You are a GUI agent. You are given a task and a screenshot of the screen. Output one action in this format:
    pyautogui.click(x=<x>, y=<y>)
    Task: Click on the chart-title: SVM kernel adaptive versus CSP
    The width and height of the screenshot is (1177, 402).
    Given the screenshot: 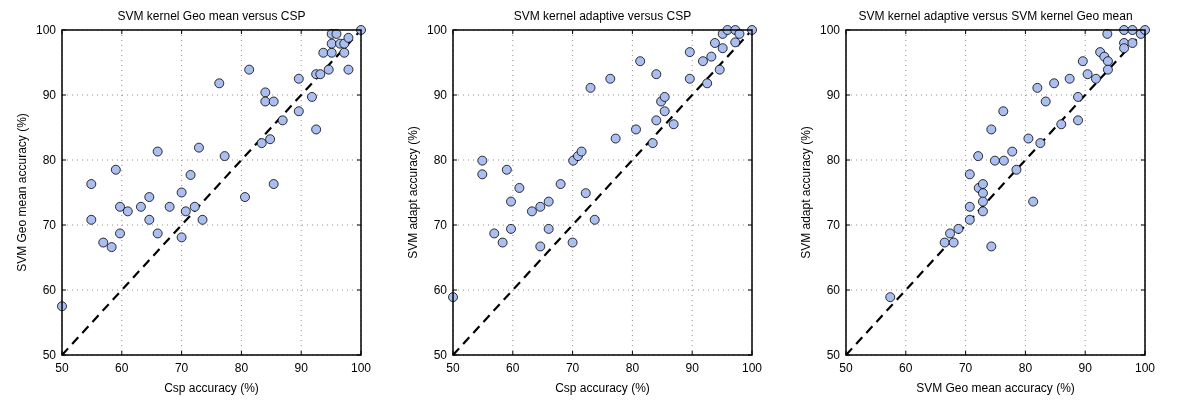 What is the action you would take?
    pyautogui.click(x=602, y=16)
    